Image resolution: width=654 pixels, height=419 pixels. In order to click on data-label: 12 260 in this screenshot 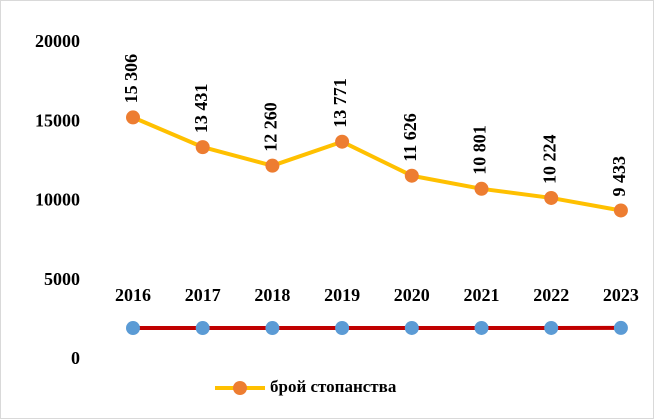, I will do `click(271, 127)`.